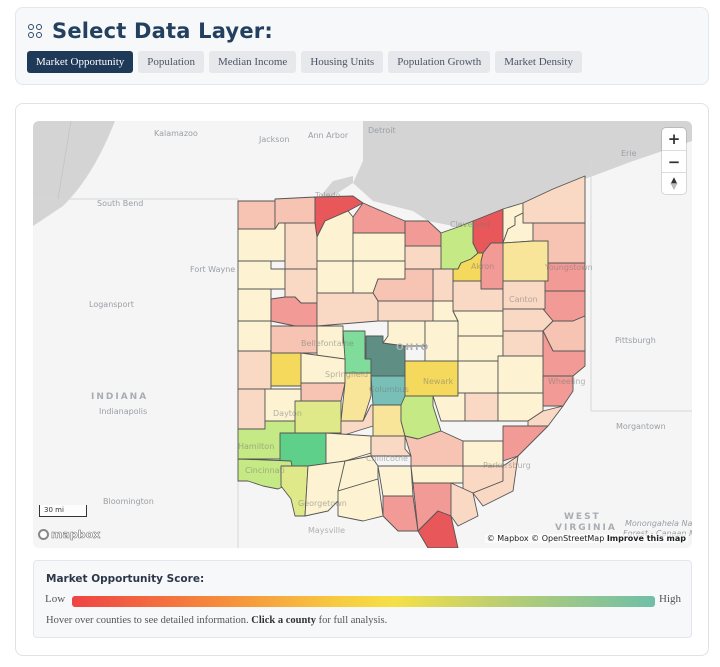 The image size is (720, 667). What do you see at coordinates (582, 517) in the screenshot?
I see `svg-text: WEST` at bounding box center [582, 517].